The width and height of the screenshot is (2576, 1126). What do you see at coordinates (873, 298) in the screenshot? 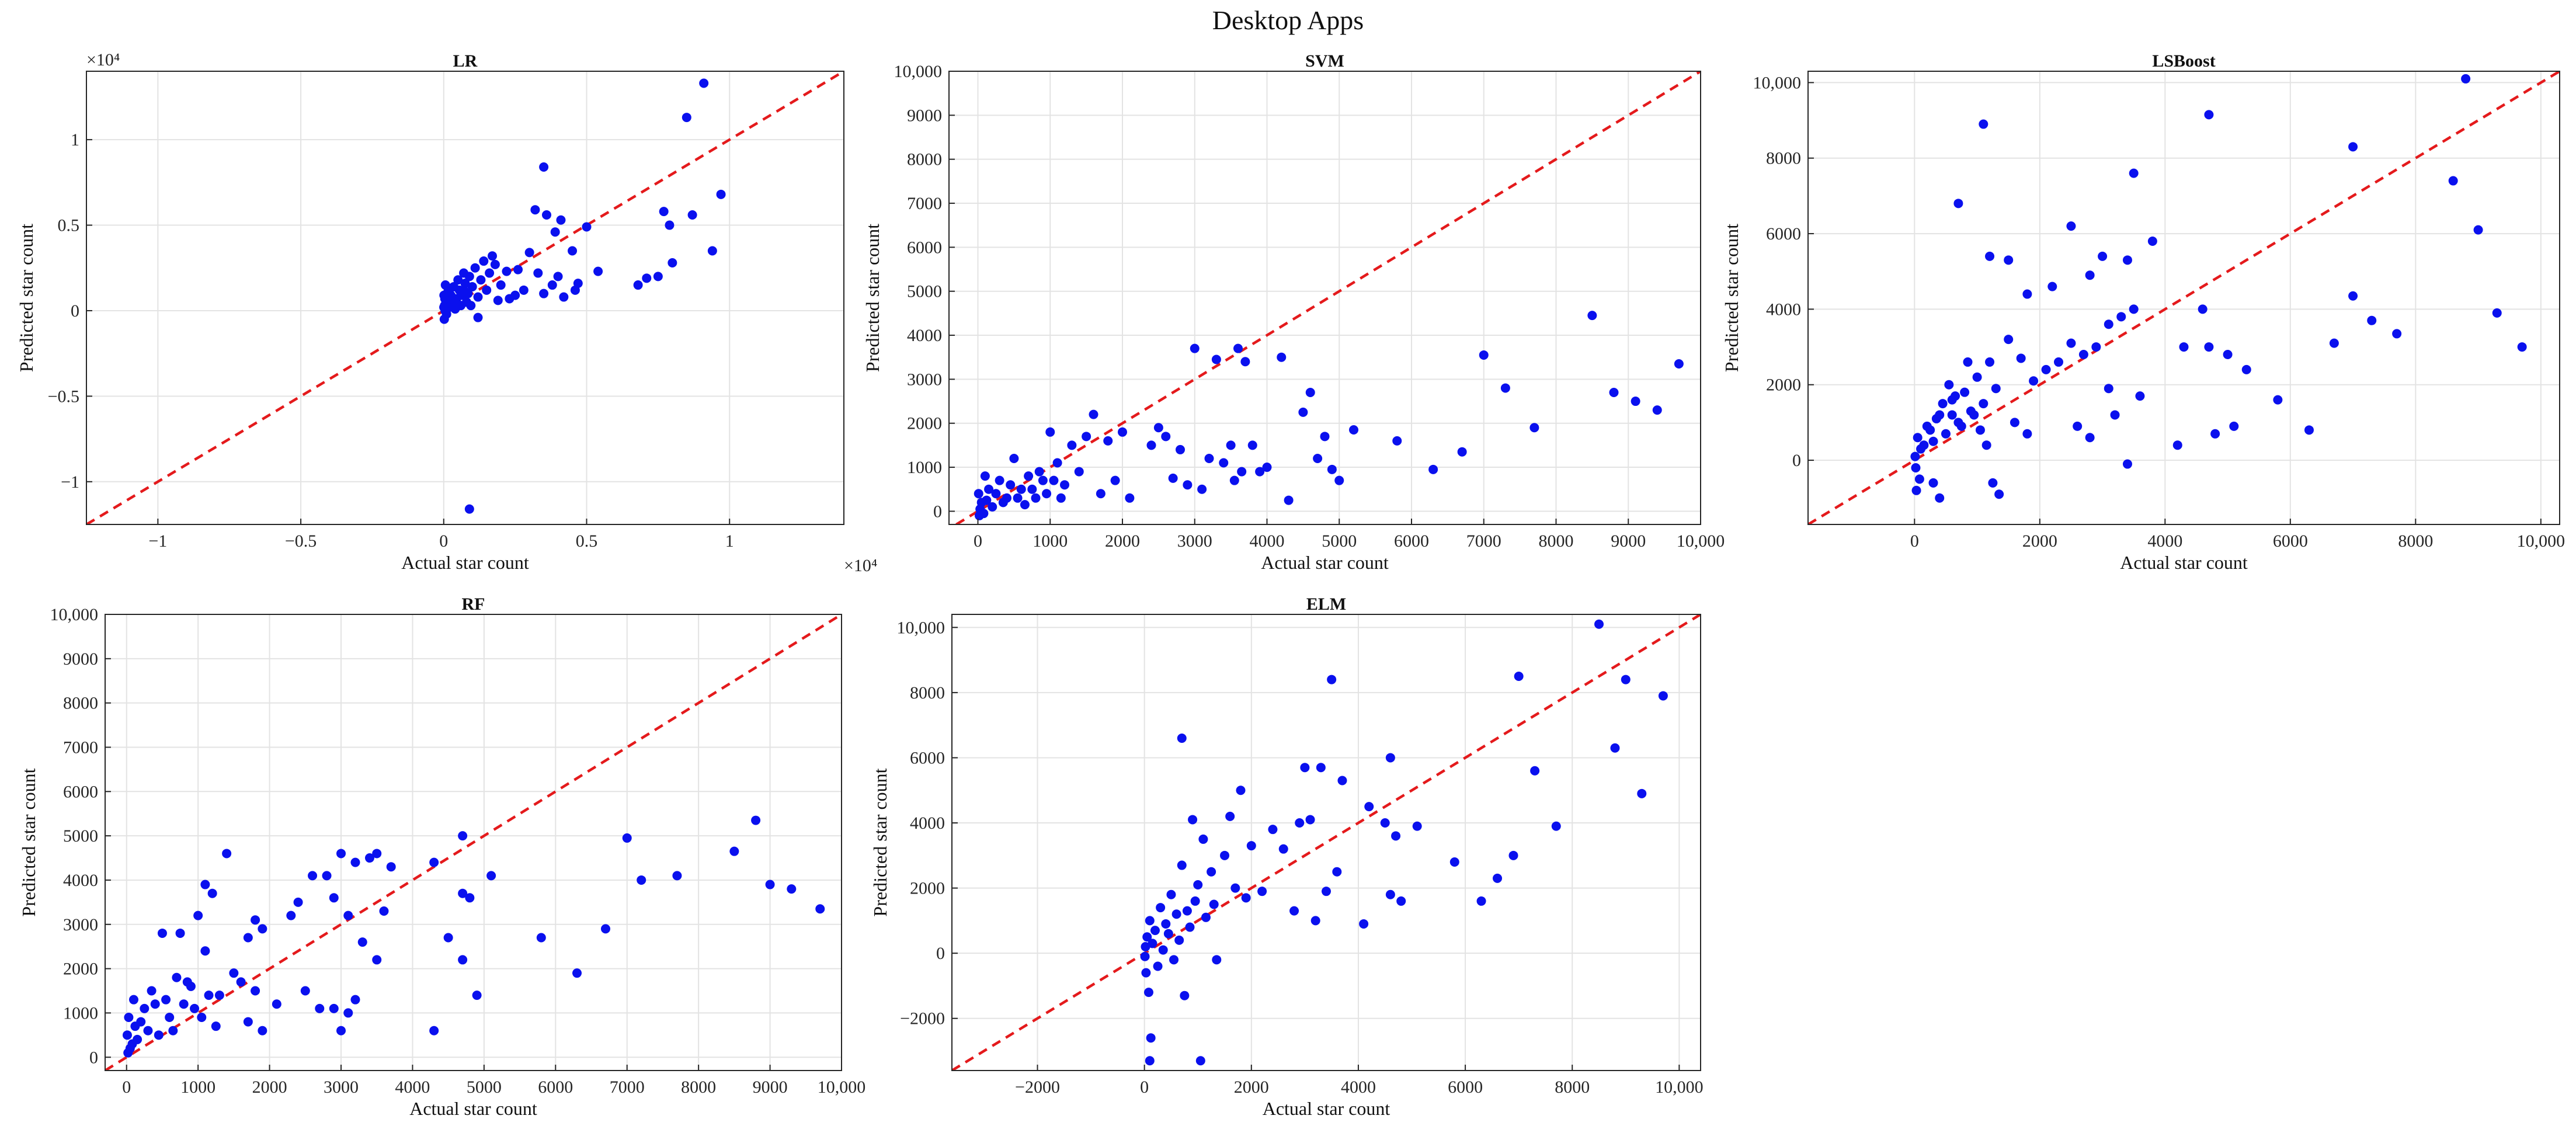
I see `y-axis-label: Predicted star count` at bounding box center [873, 298].